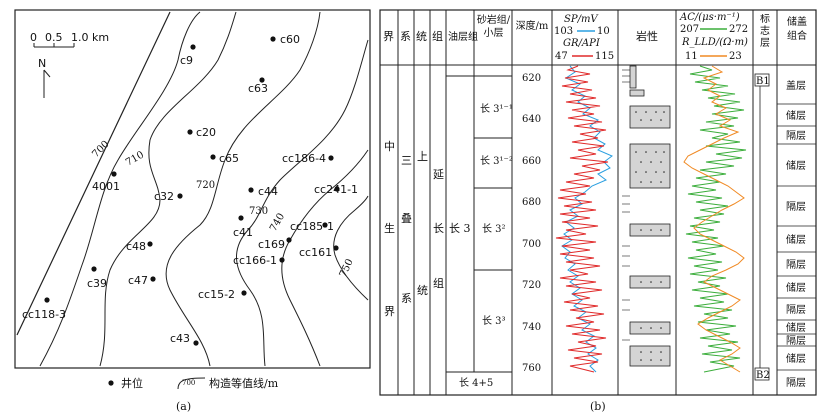  I want to click on legend-contour-label: 构造等值线/m, so click(244, 383).